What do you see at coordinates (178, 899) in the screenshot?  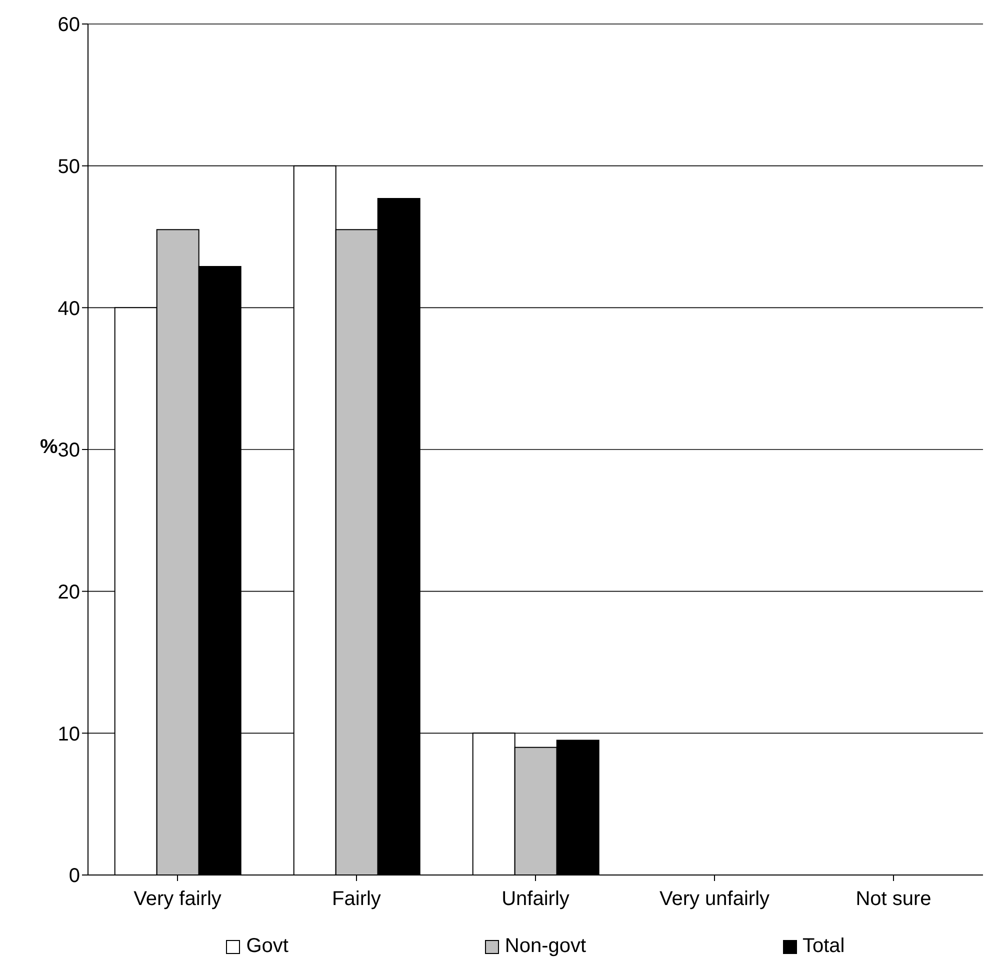 I see `x-tick-label: Very fairly` at bounding box center [178, 899].